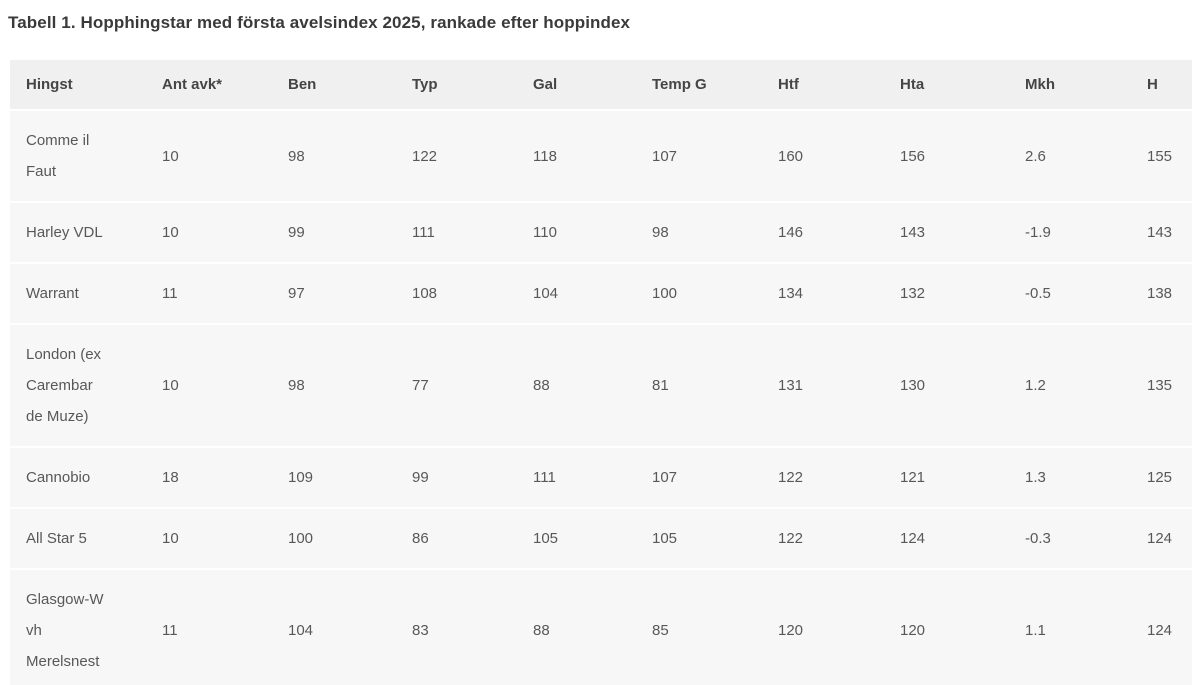  What do you see at coordinates (334, 85) in the screenshot?
I see `column-header: Ben` at bounding box center [334, 85].